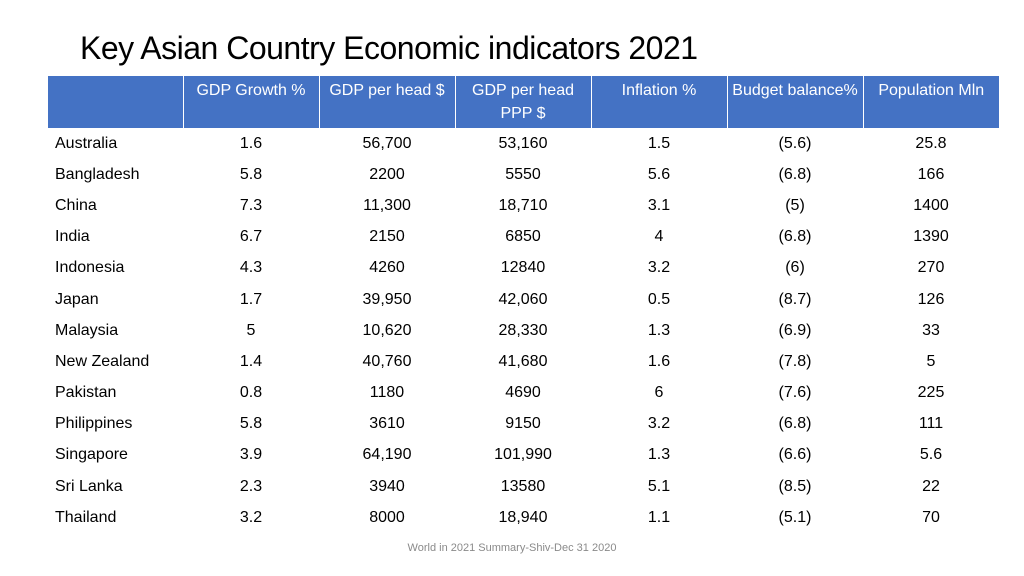  Describe the element at coordinates (795, 330) in the screenshot. I see `budget-balance-cell: (6.9)` at that location.